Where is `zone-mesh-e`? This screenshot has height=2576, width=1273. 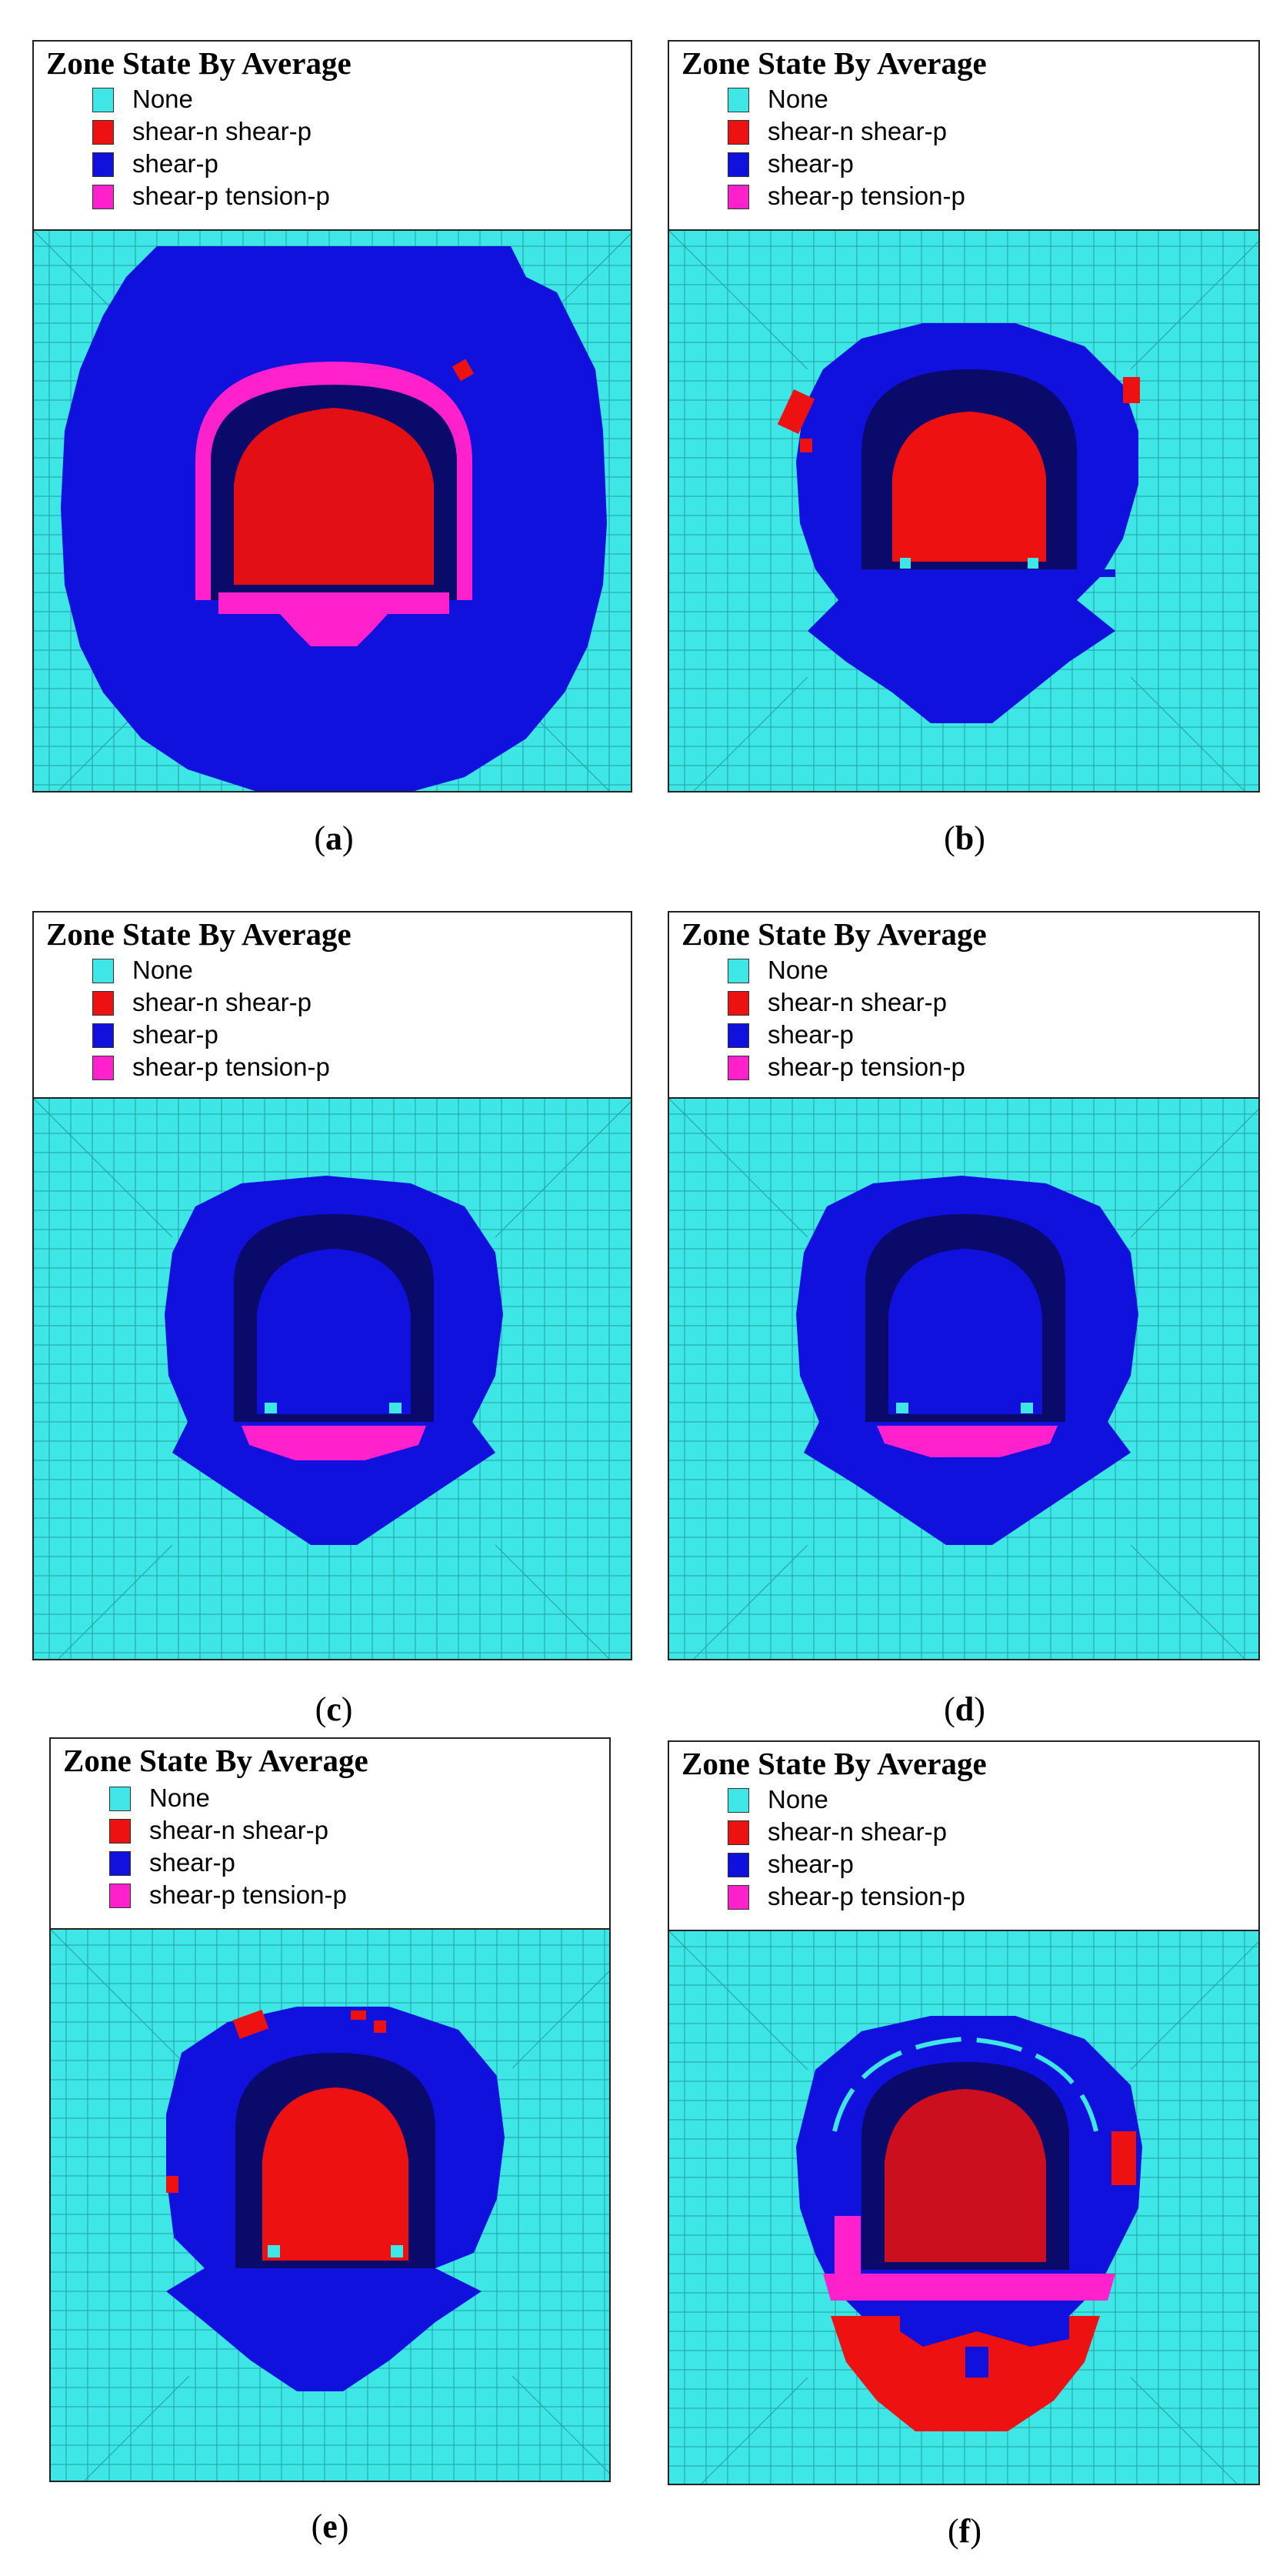 zone-mesh-e is located at coordinates (330, 2206).